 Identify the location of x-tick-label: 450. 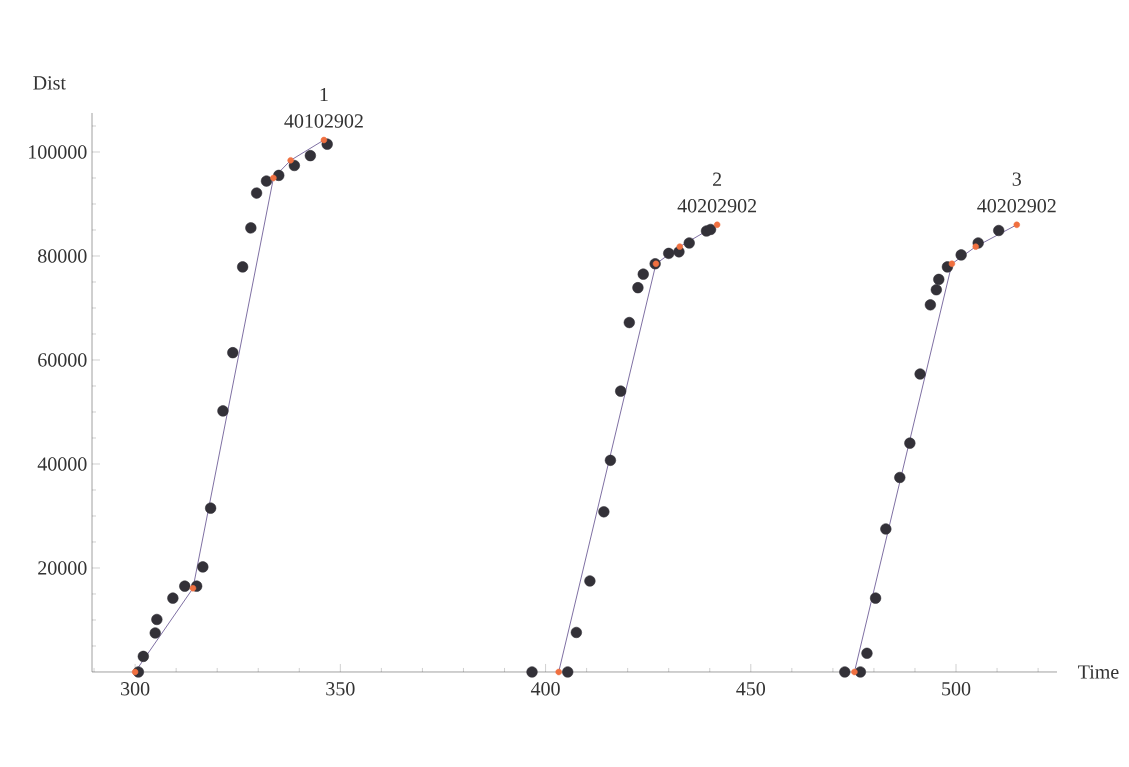
(751, 689).